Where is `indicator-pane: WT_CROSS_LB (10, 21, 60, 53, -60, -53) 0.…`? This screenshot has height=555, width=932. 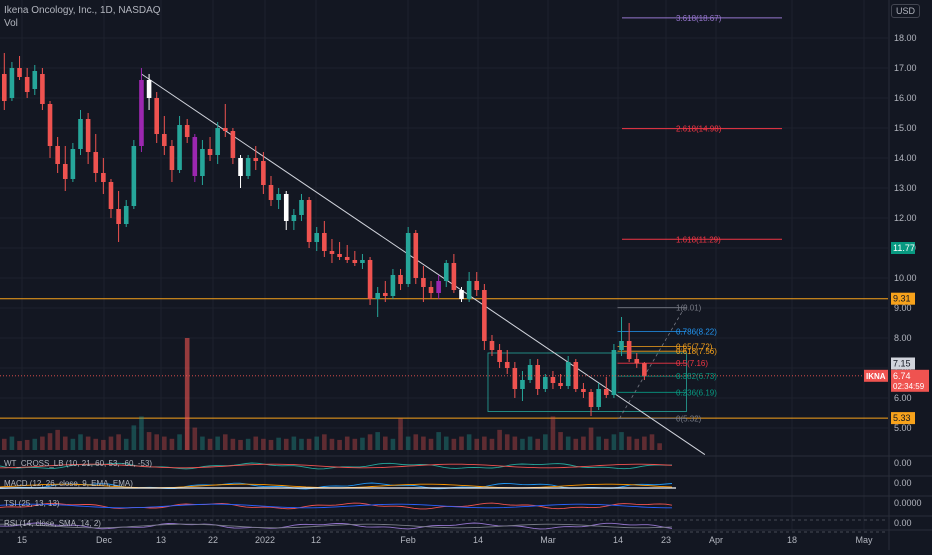
indicator-pane: WT_CROSS_LB (10, 21, 60, 53, -60, -53) 0.… is located at coordinates (466, 462).